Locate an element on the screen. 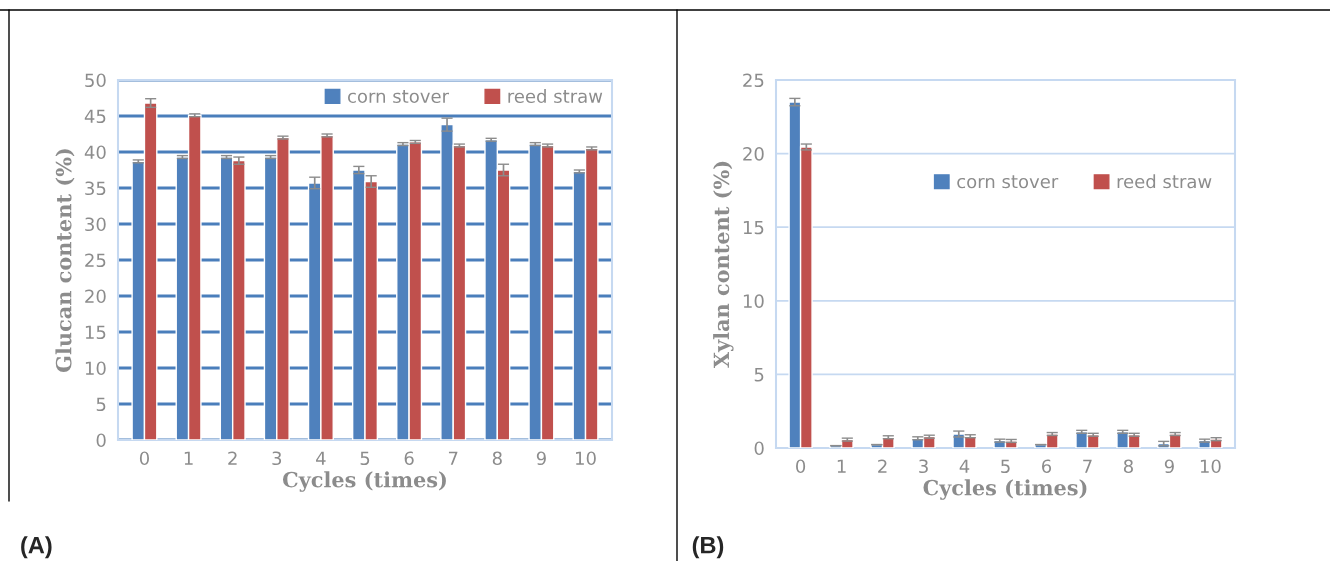 The width and height of the screenshot is (1330, 561). y-tick-label: 45 is located at coordinates (95, 116).